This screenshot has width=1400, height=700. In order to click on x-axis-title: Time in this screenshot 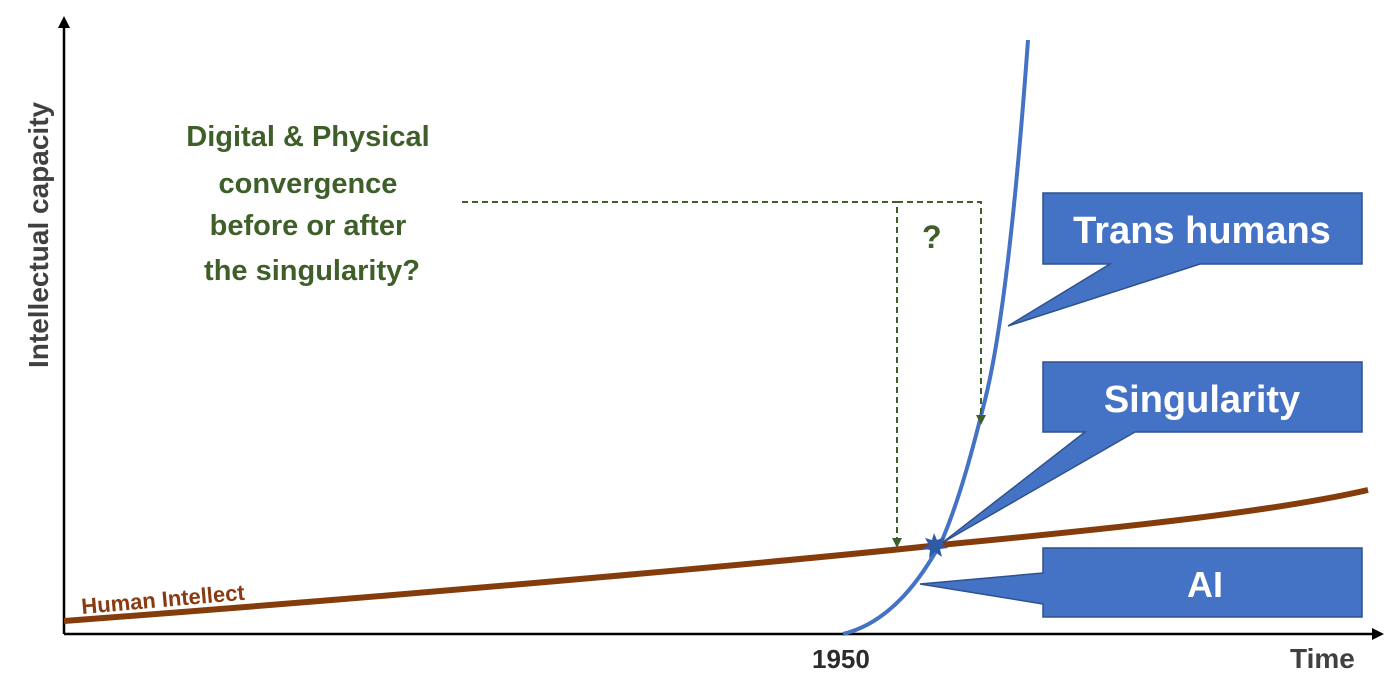, I will do `click(1322, 658)`.